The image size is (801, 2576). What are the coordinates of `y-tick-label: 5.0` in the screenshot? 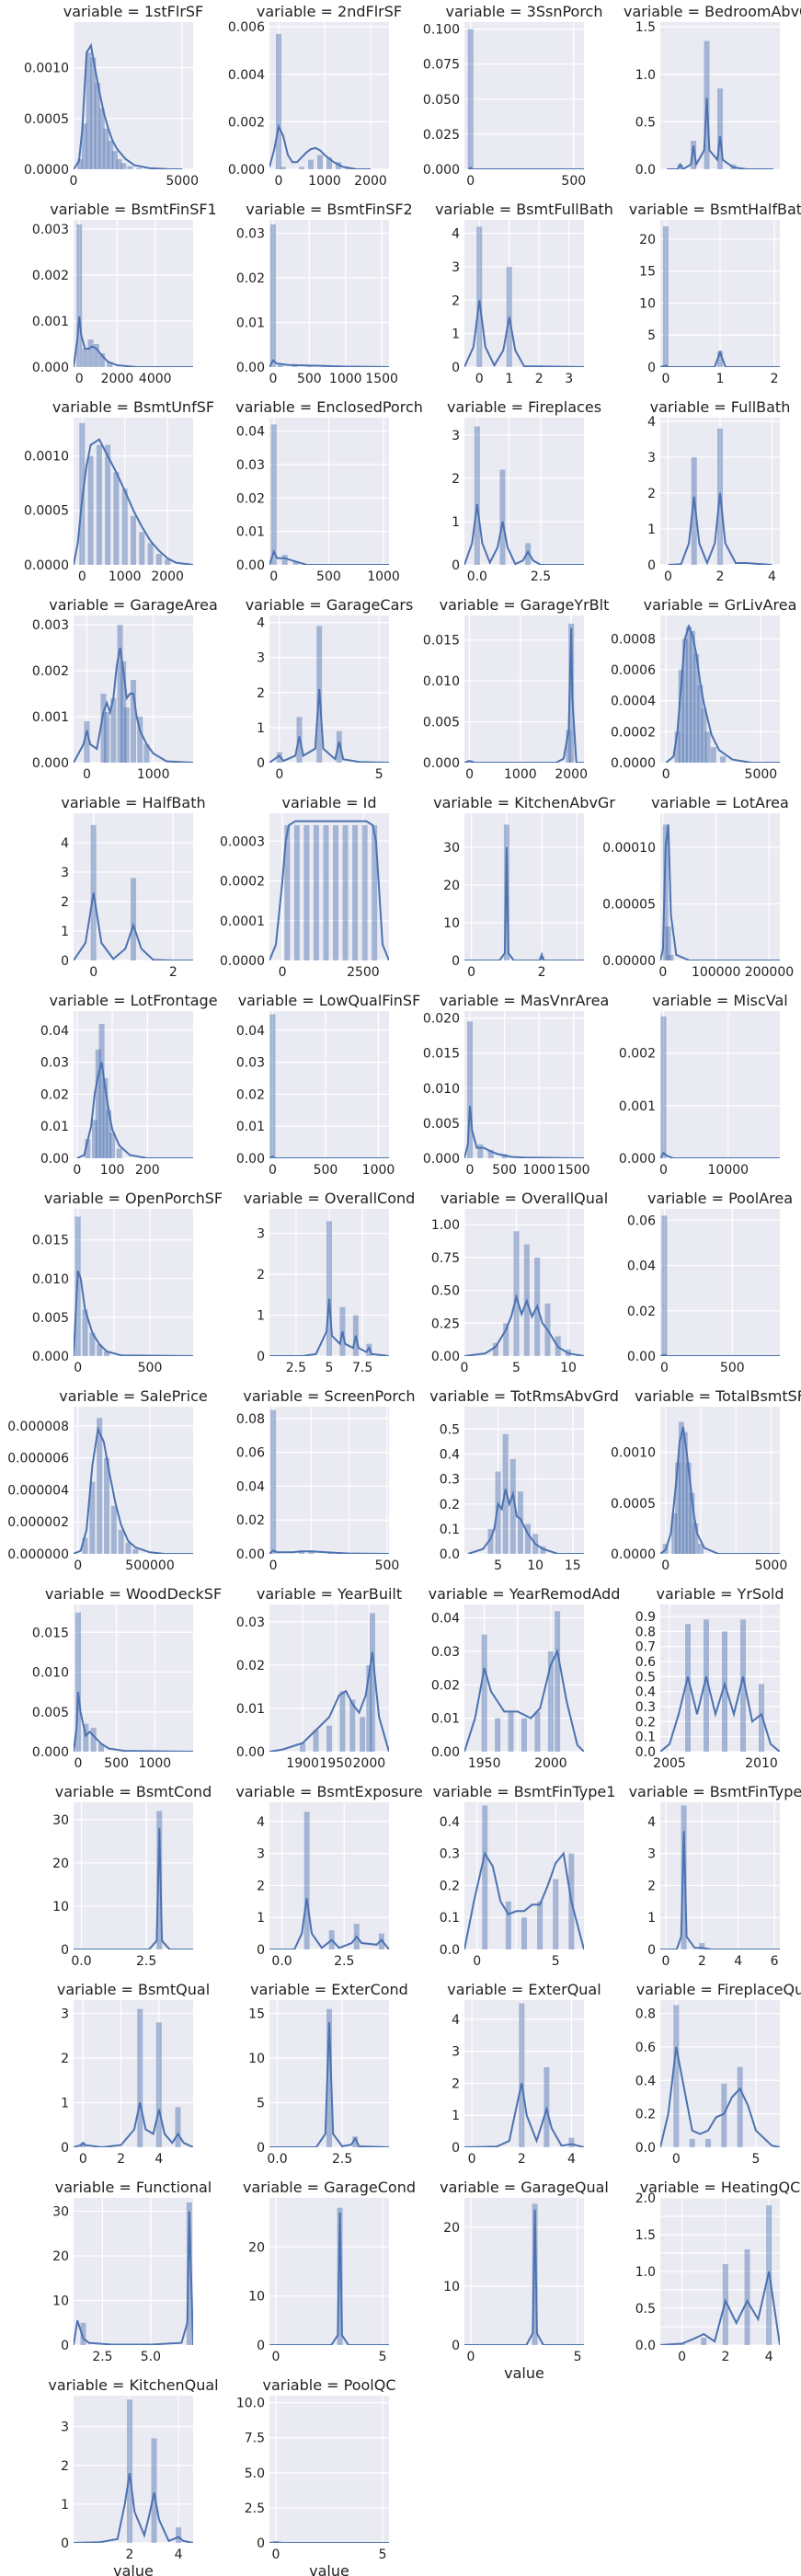 It's located at (255, 2474).